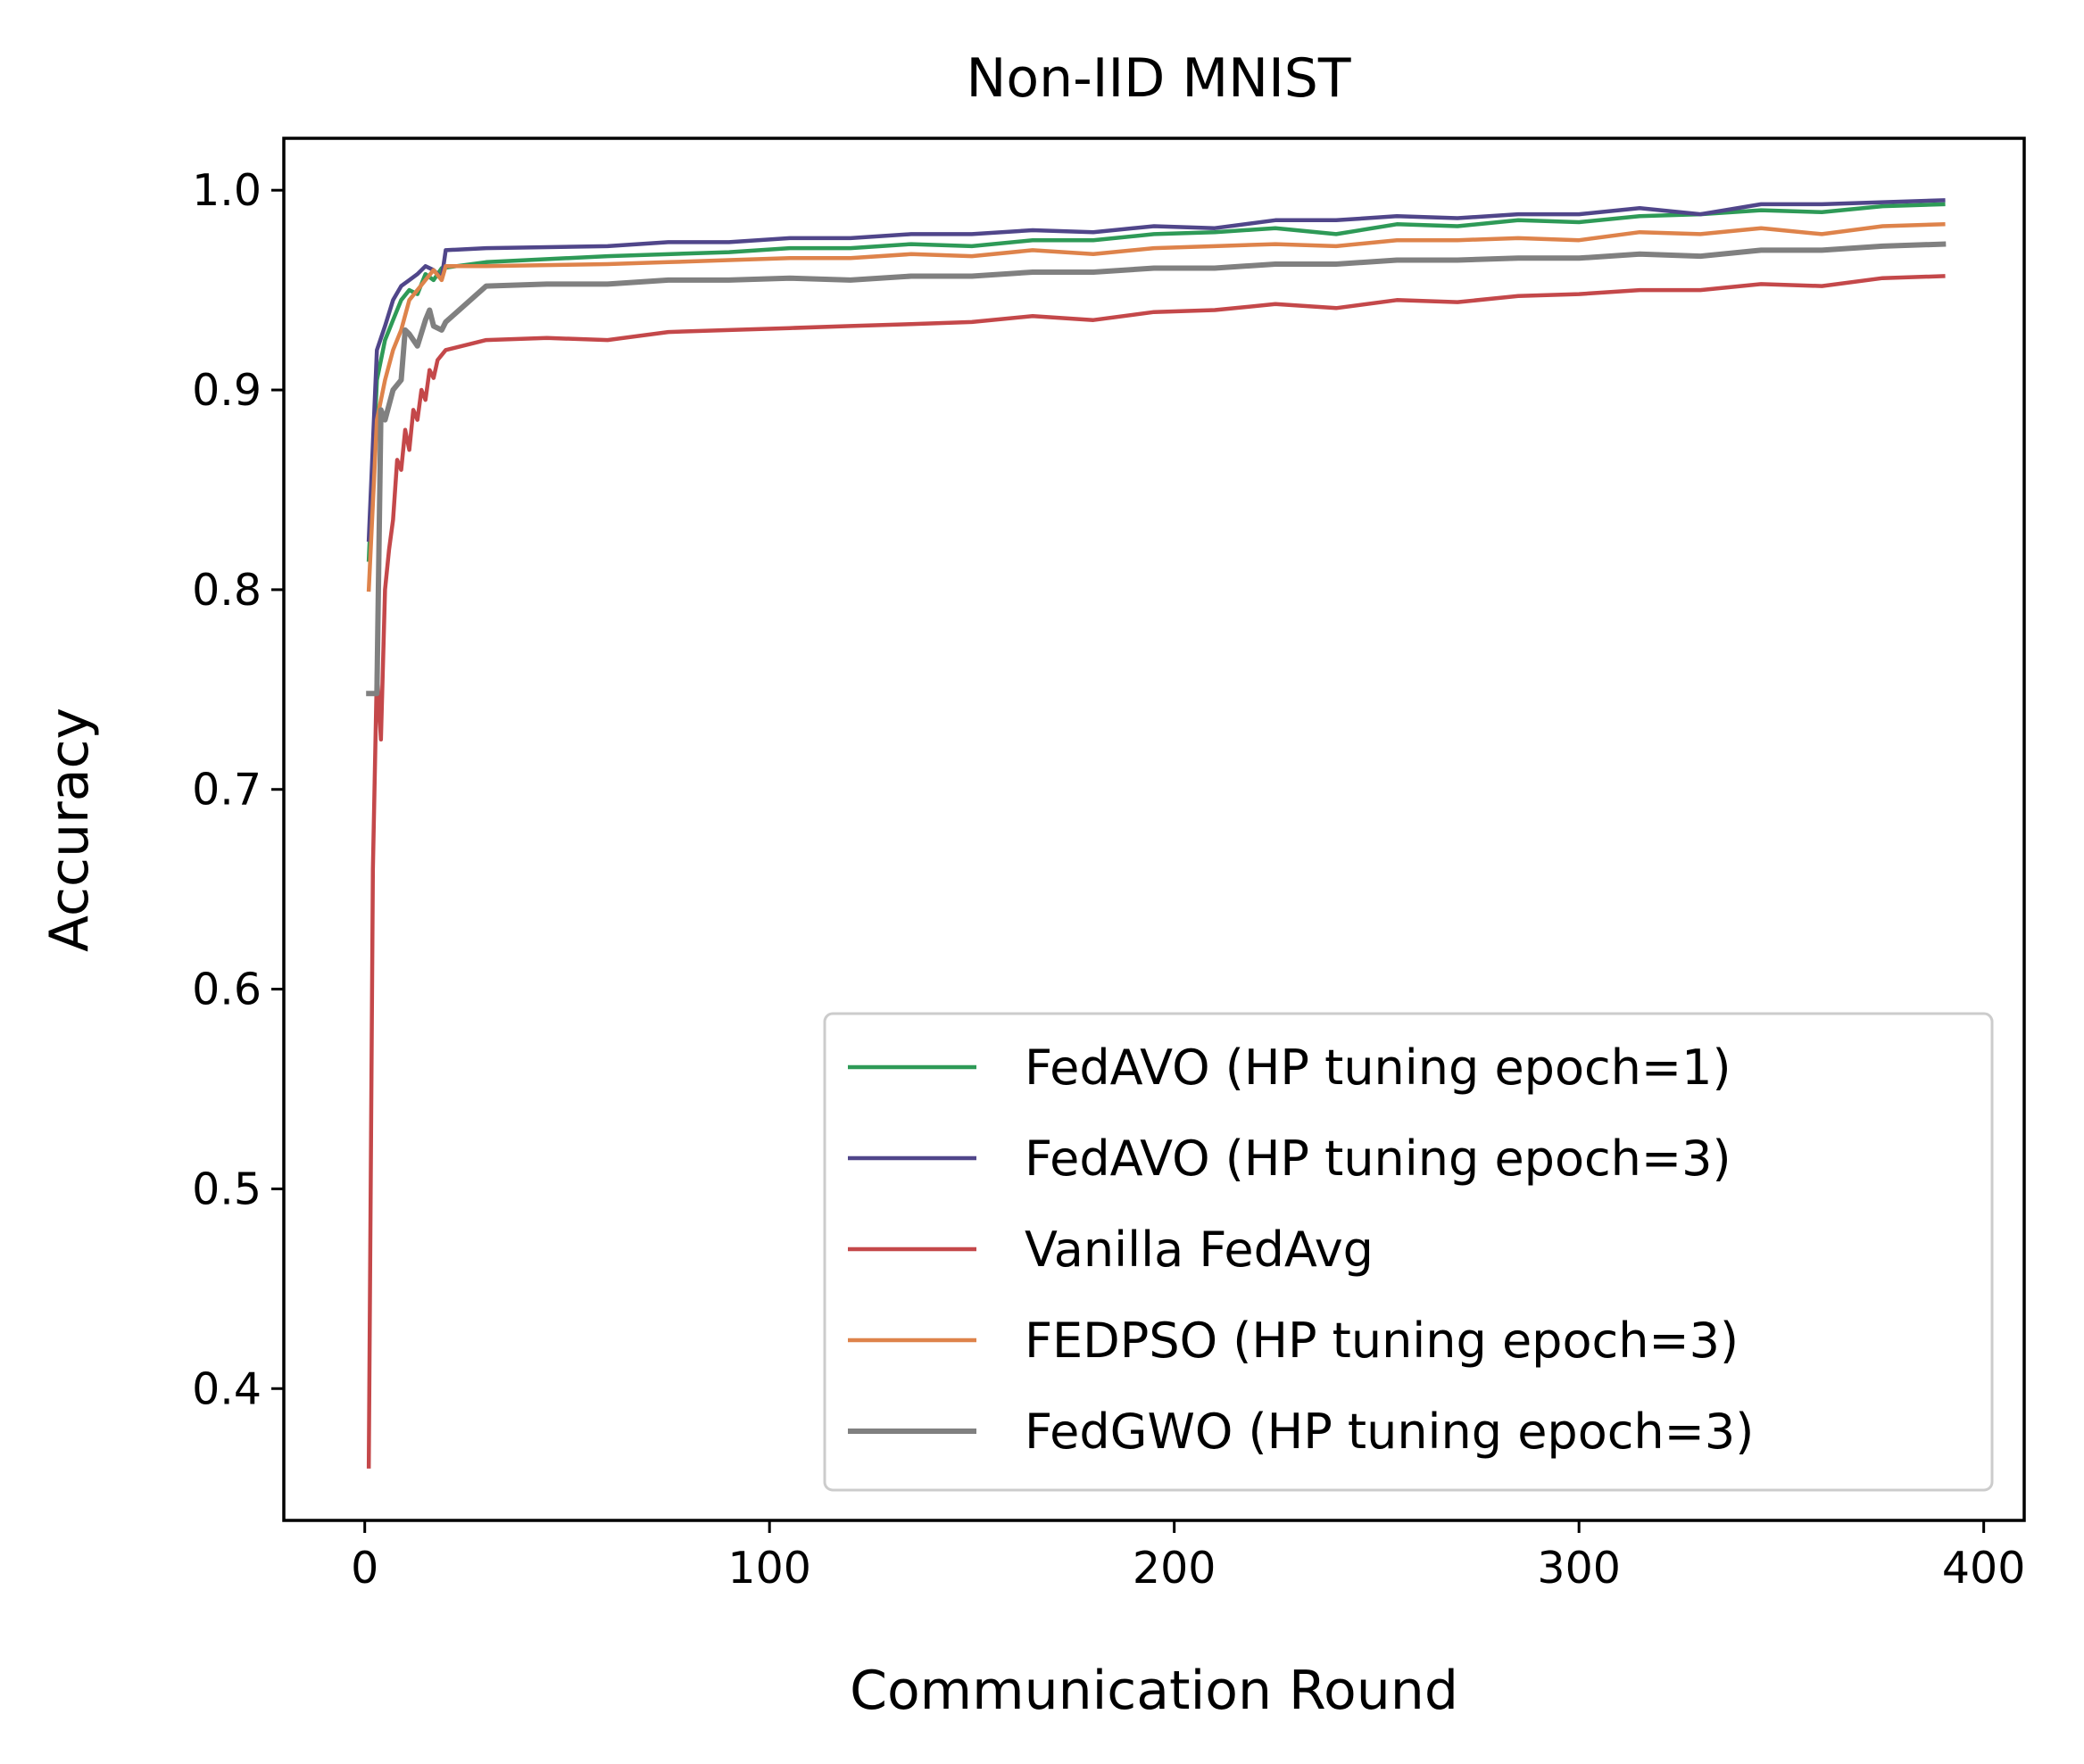  What do you see at coordinates (1199, 1250) in the screenshot?
I see `legend-label-3: Vanilla FedAvg` at bounding box center [1199, 1250].